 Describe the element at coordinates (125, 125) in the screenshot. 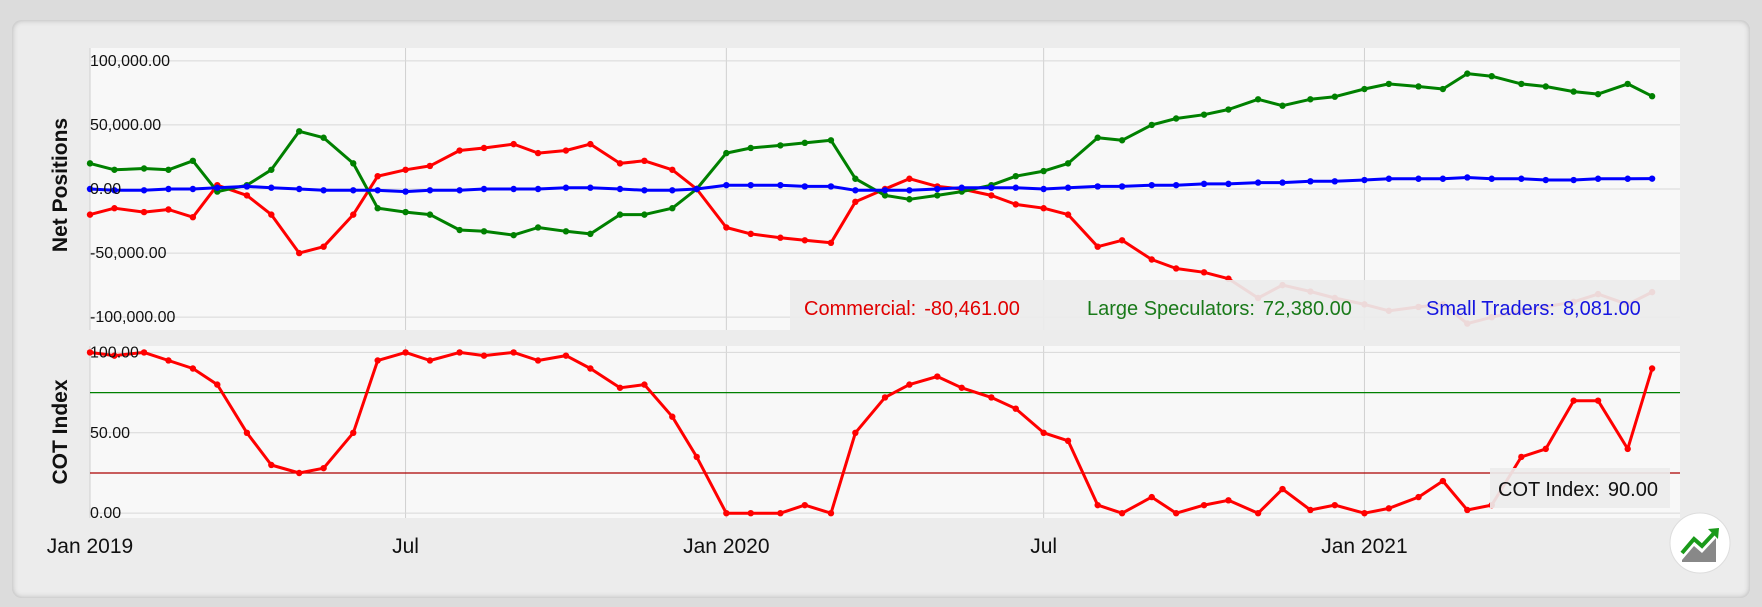

I see `y-tick-label: 50,000.00` at that location.